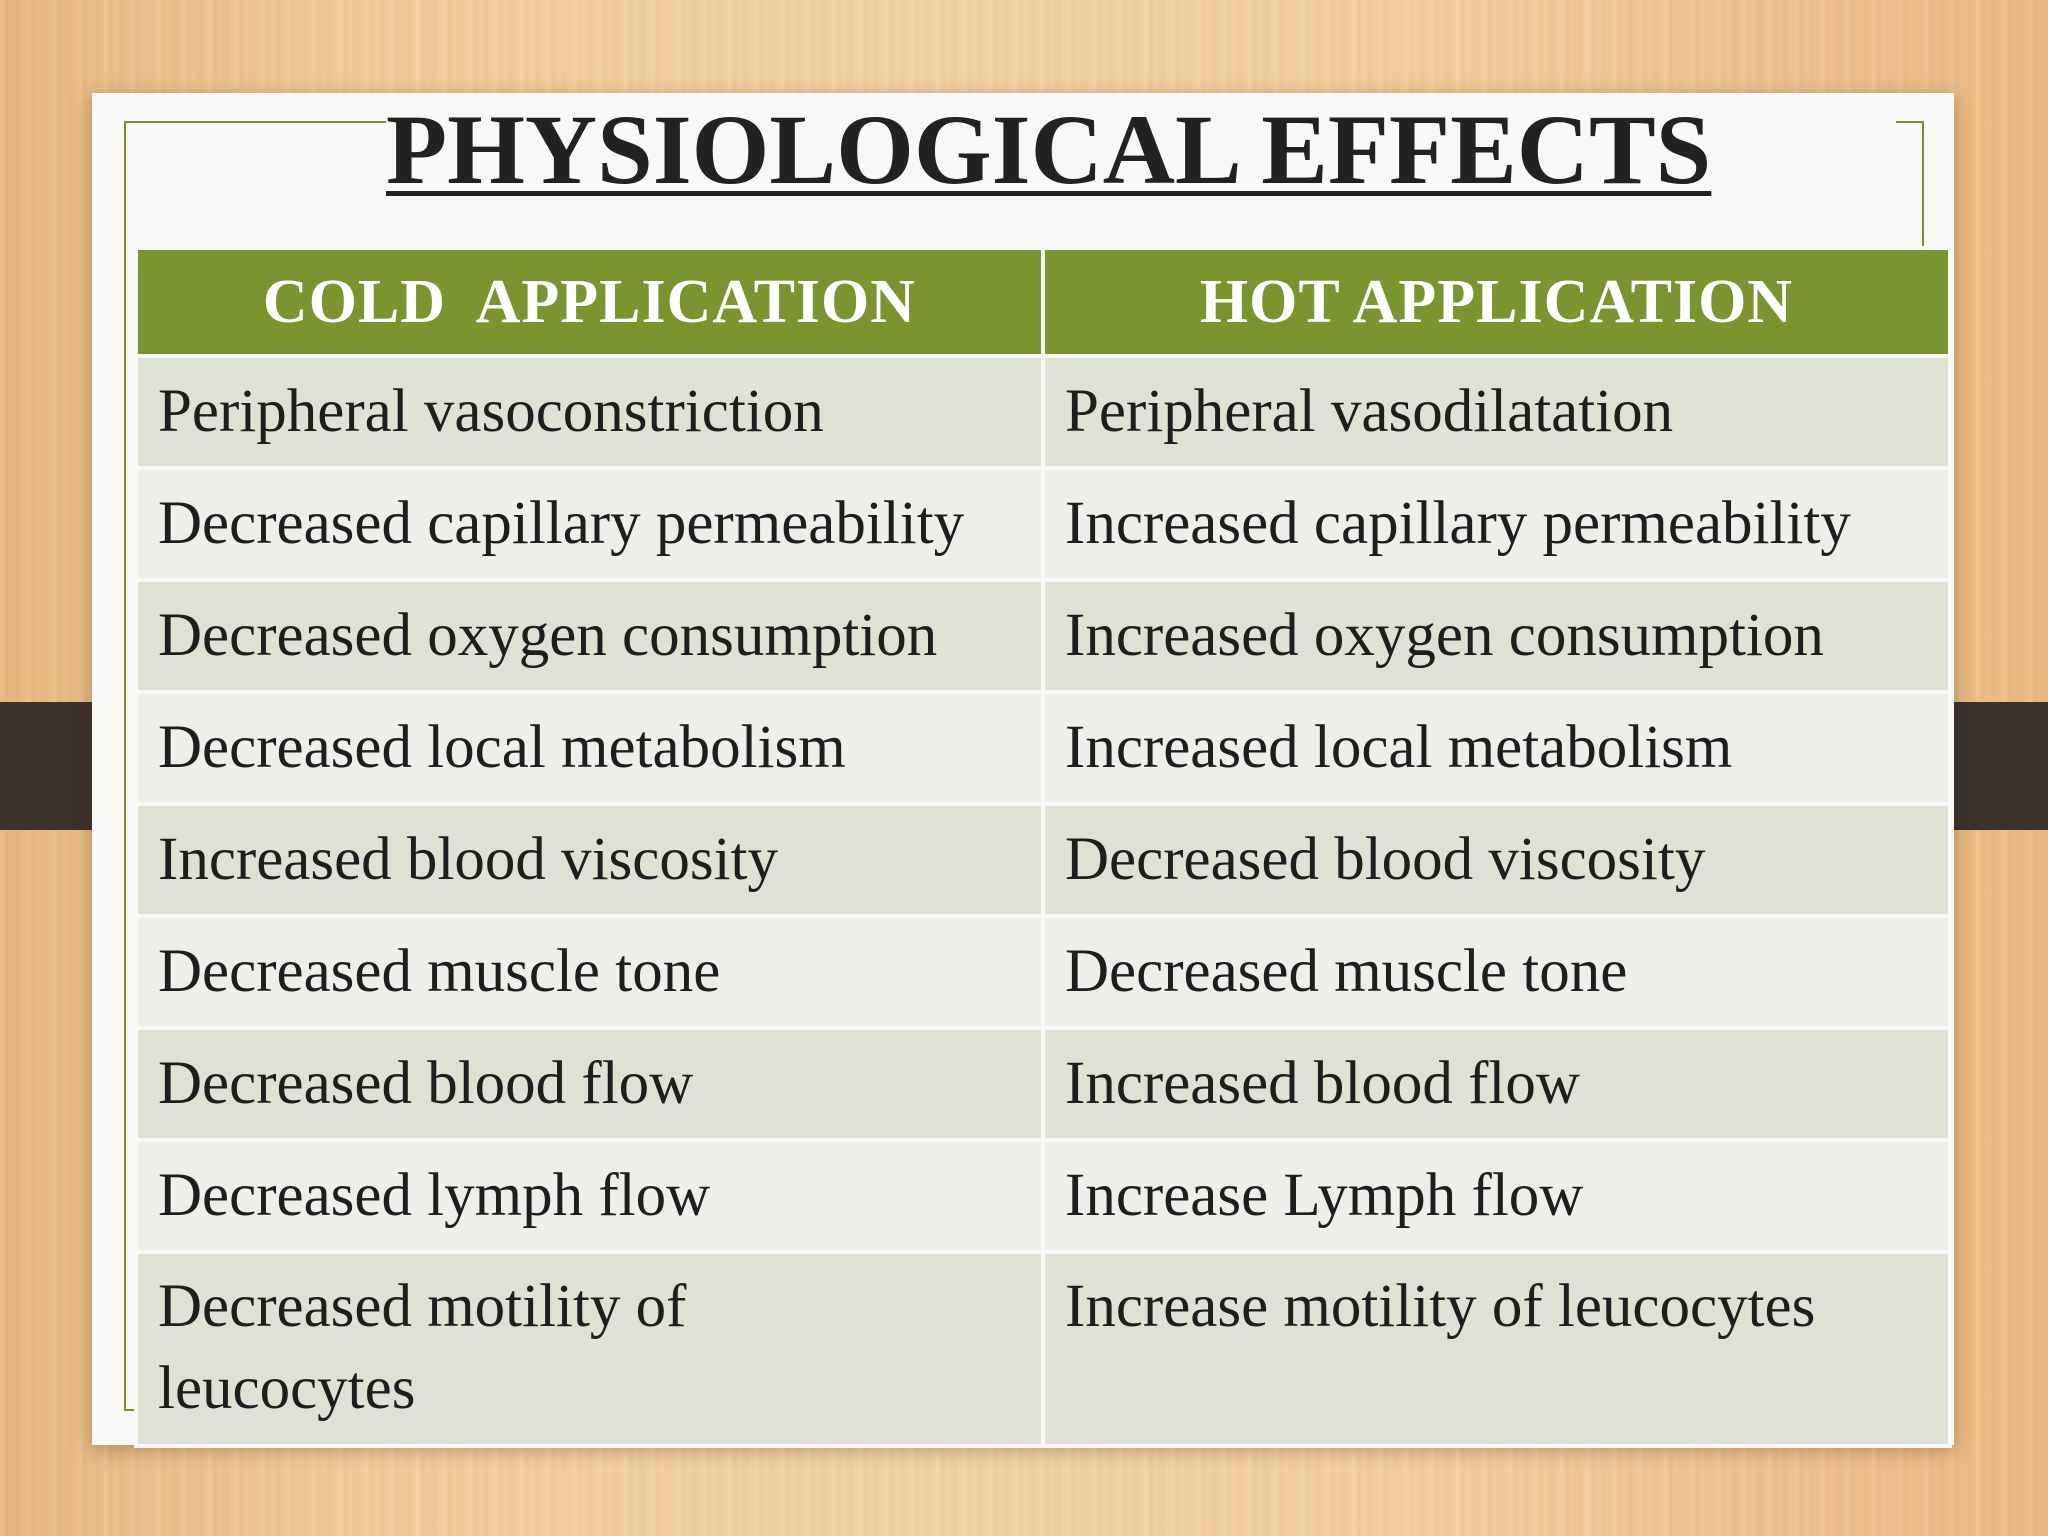 The image size is (2048, 1536). I want to click on table-row: Decreased lymph flow Increase Lymph flow, so click(1043, 1196).